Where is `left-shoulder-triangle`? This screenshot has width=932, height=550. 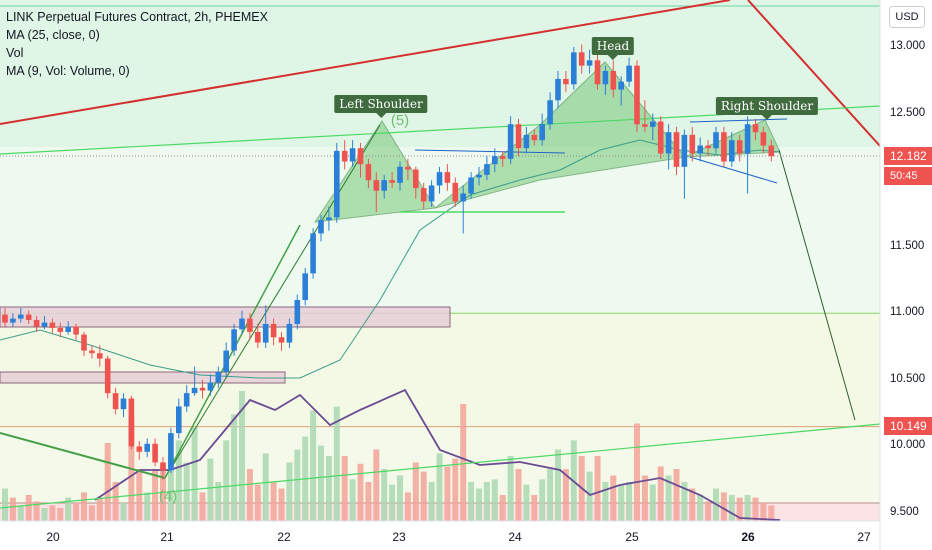 left-shoulder-triangle is located at coordinates (374, 171).